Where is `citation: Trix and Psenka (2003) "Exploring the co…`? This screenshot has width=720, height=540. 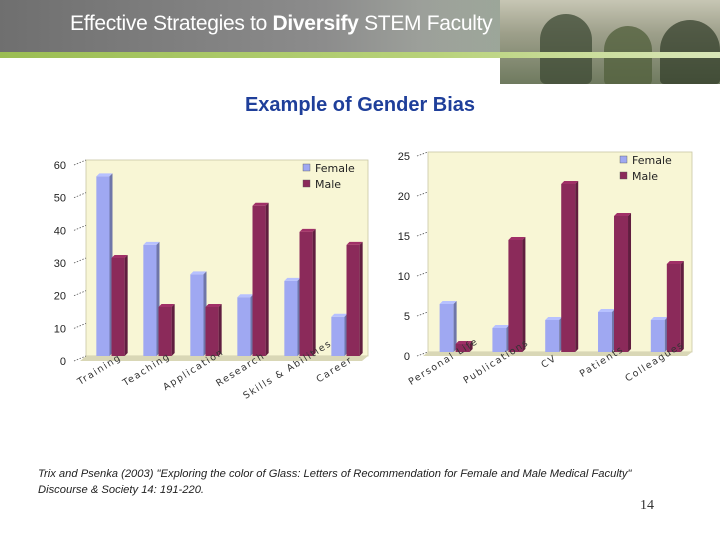
citation: Trix and Psenka (2003) "Exploring the co… is located at coordinates (368, 482).